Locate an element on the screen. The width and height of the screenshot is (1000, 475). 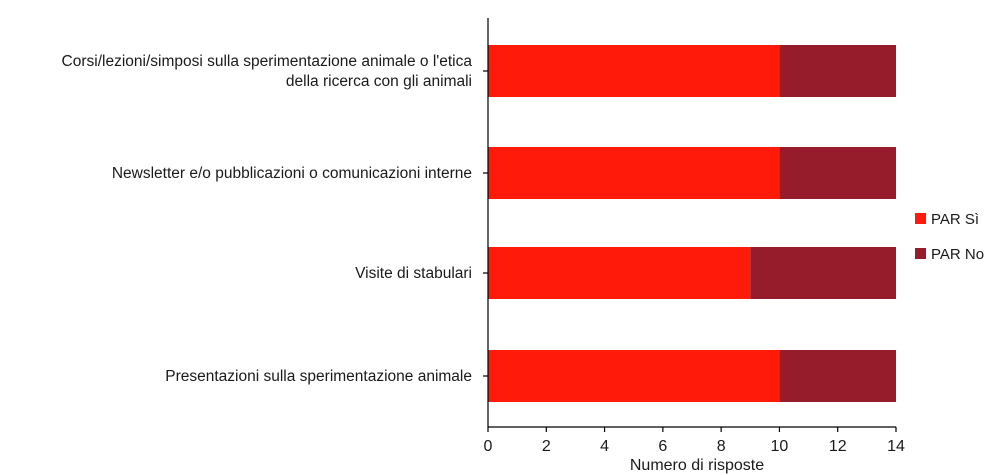
x-tick-label: 6 is located at coordinates (662, 446).